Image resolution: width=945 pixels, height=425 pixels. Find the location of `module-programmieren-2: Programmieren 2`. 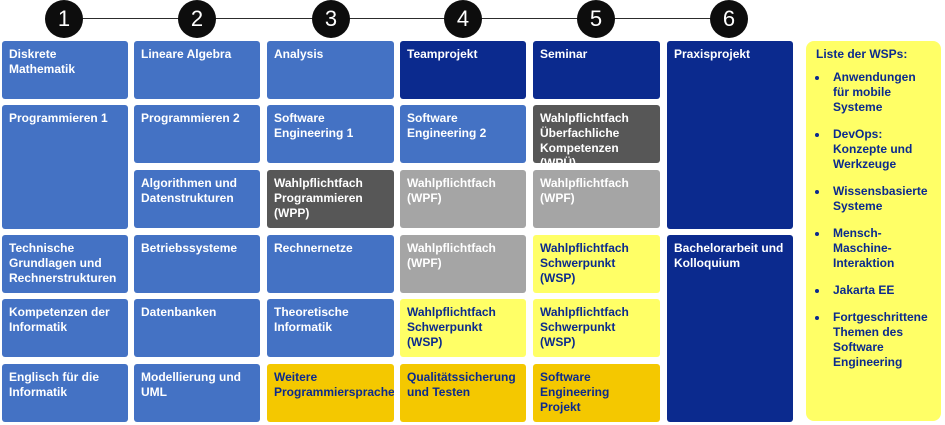

module-programmieren-2: Programmieren 2 is located at coordinates (197, 134).